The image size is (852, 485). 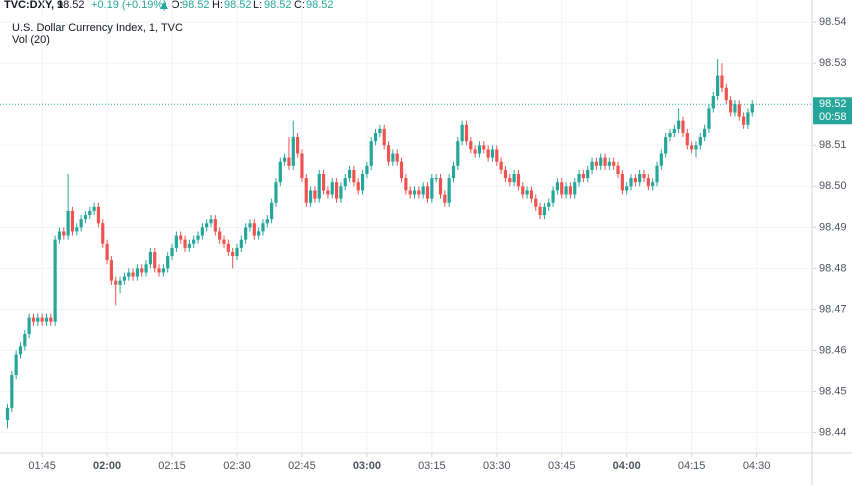 What do you see at coordinates (833, 268) in the screenshot?
I see `y-tick-label: 98.48` at bounding box center [833, 268].